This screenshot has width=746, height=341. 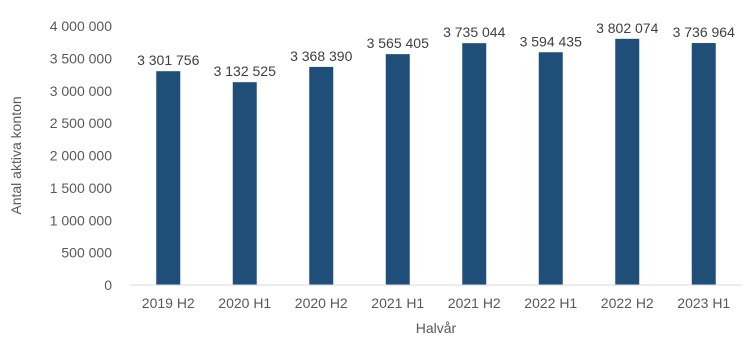 What do you see at coordinates (245, 71) in the screenshot?
I see `data-label: 3 132 525` at bounding box center [245, 71].